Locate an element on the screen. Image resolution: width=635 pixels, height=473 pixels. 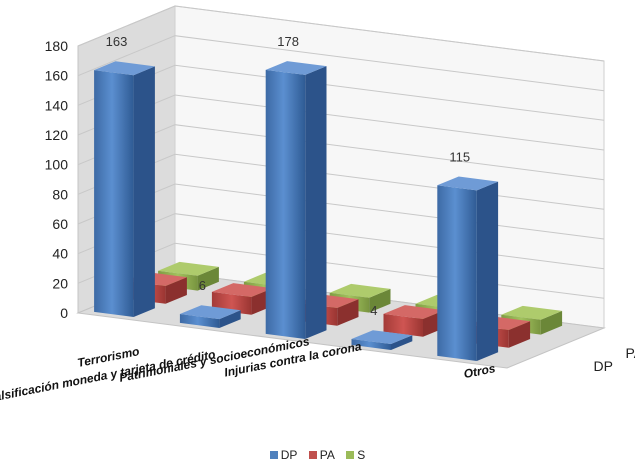
legend-swatch-dp is located at coordinates (273, 455).